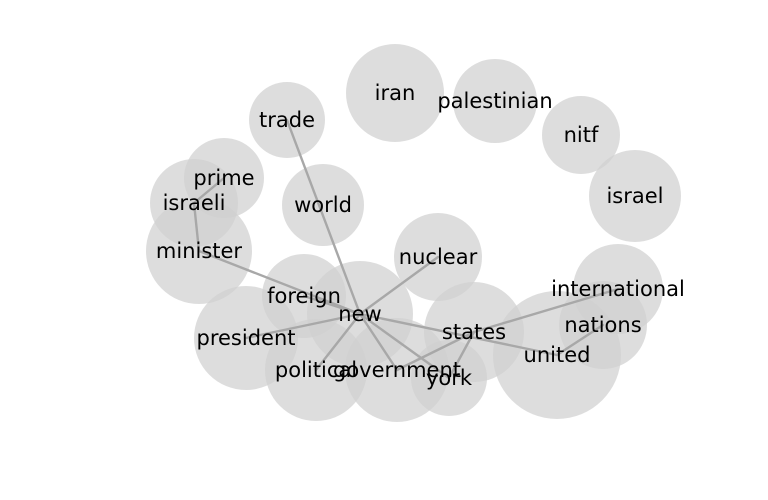 This screenshot has width=768, height=500. I want to click on node-label-prime: prime, so click(223, 178).